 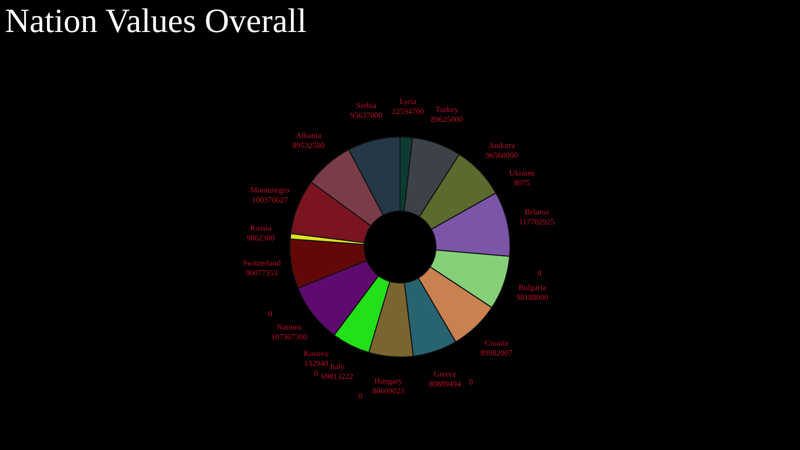 I want to click on data-label: 22594700, so click(x=408, y=111).